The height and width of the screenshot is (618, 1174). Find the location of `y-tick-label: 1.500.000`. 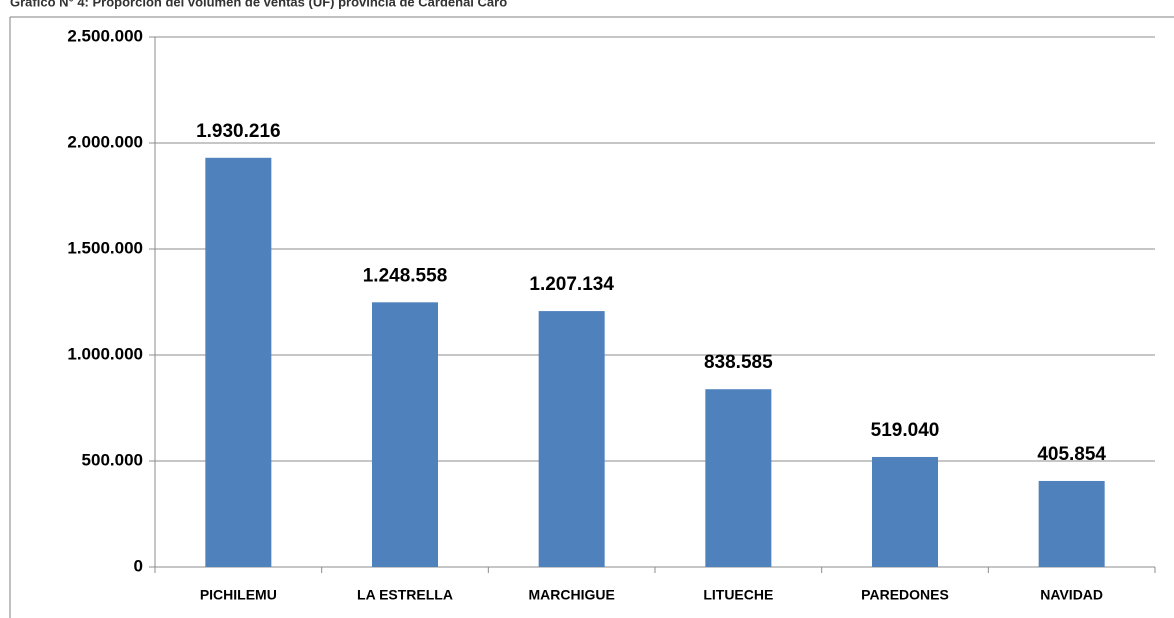

y-tick-label: 1.500.000 is located at coordinates (105, 247).